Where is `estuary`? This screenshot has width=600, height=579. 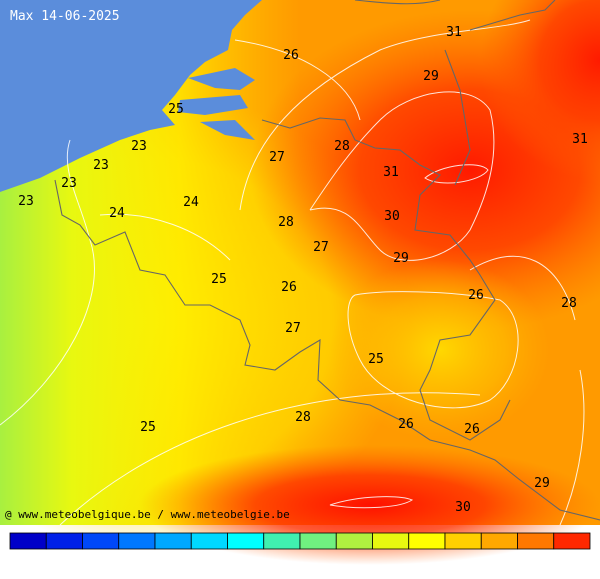
estuary is located at coordinates (216, 104).